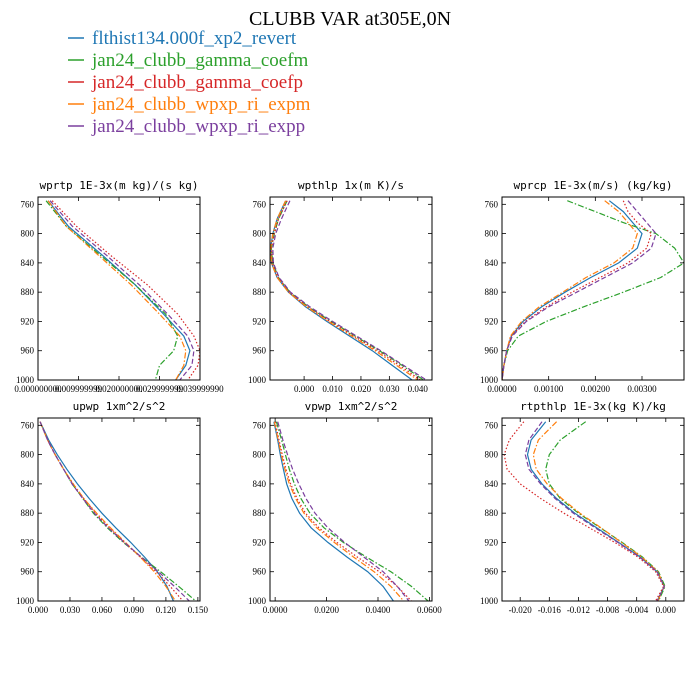 The width and height of the screenshot is (700, 700). What do you see at coordinates (521, 610) in the screenshot?
I see `x-tick-label: -0.020` at bounding box center [521, 610].